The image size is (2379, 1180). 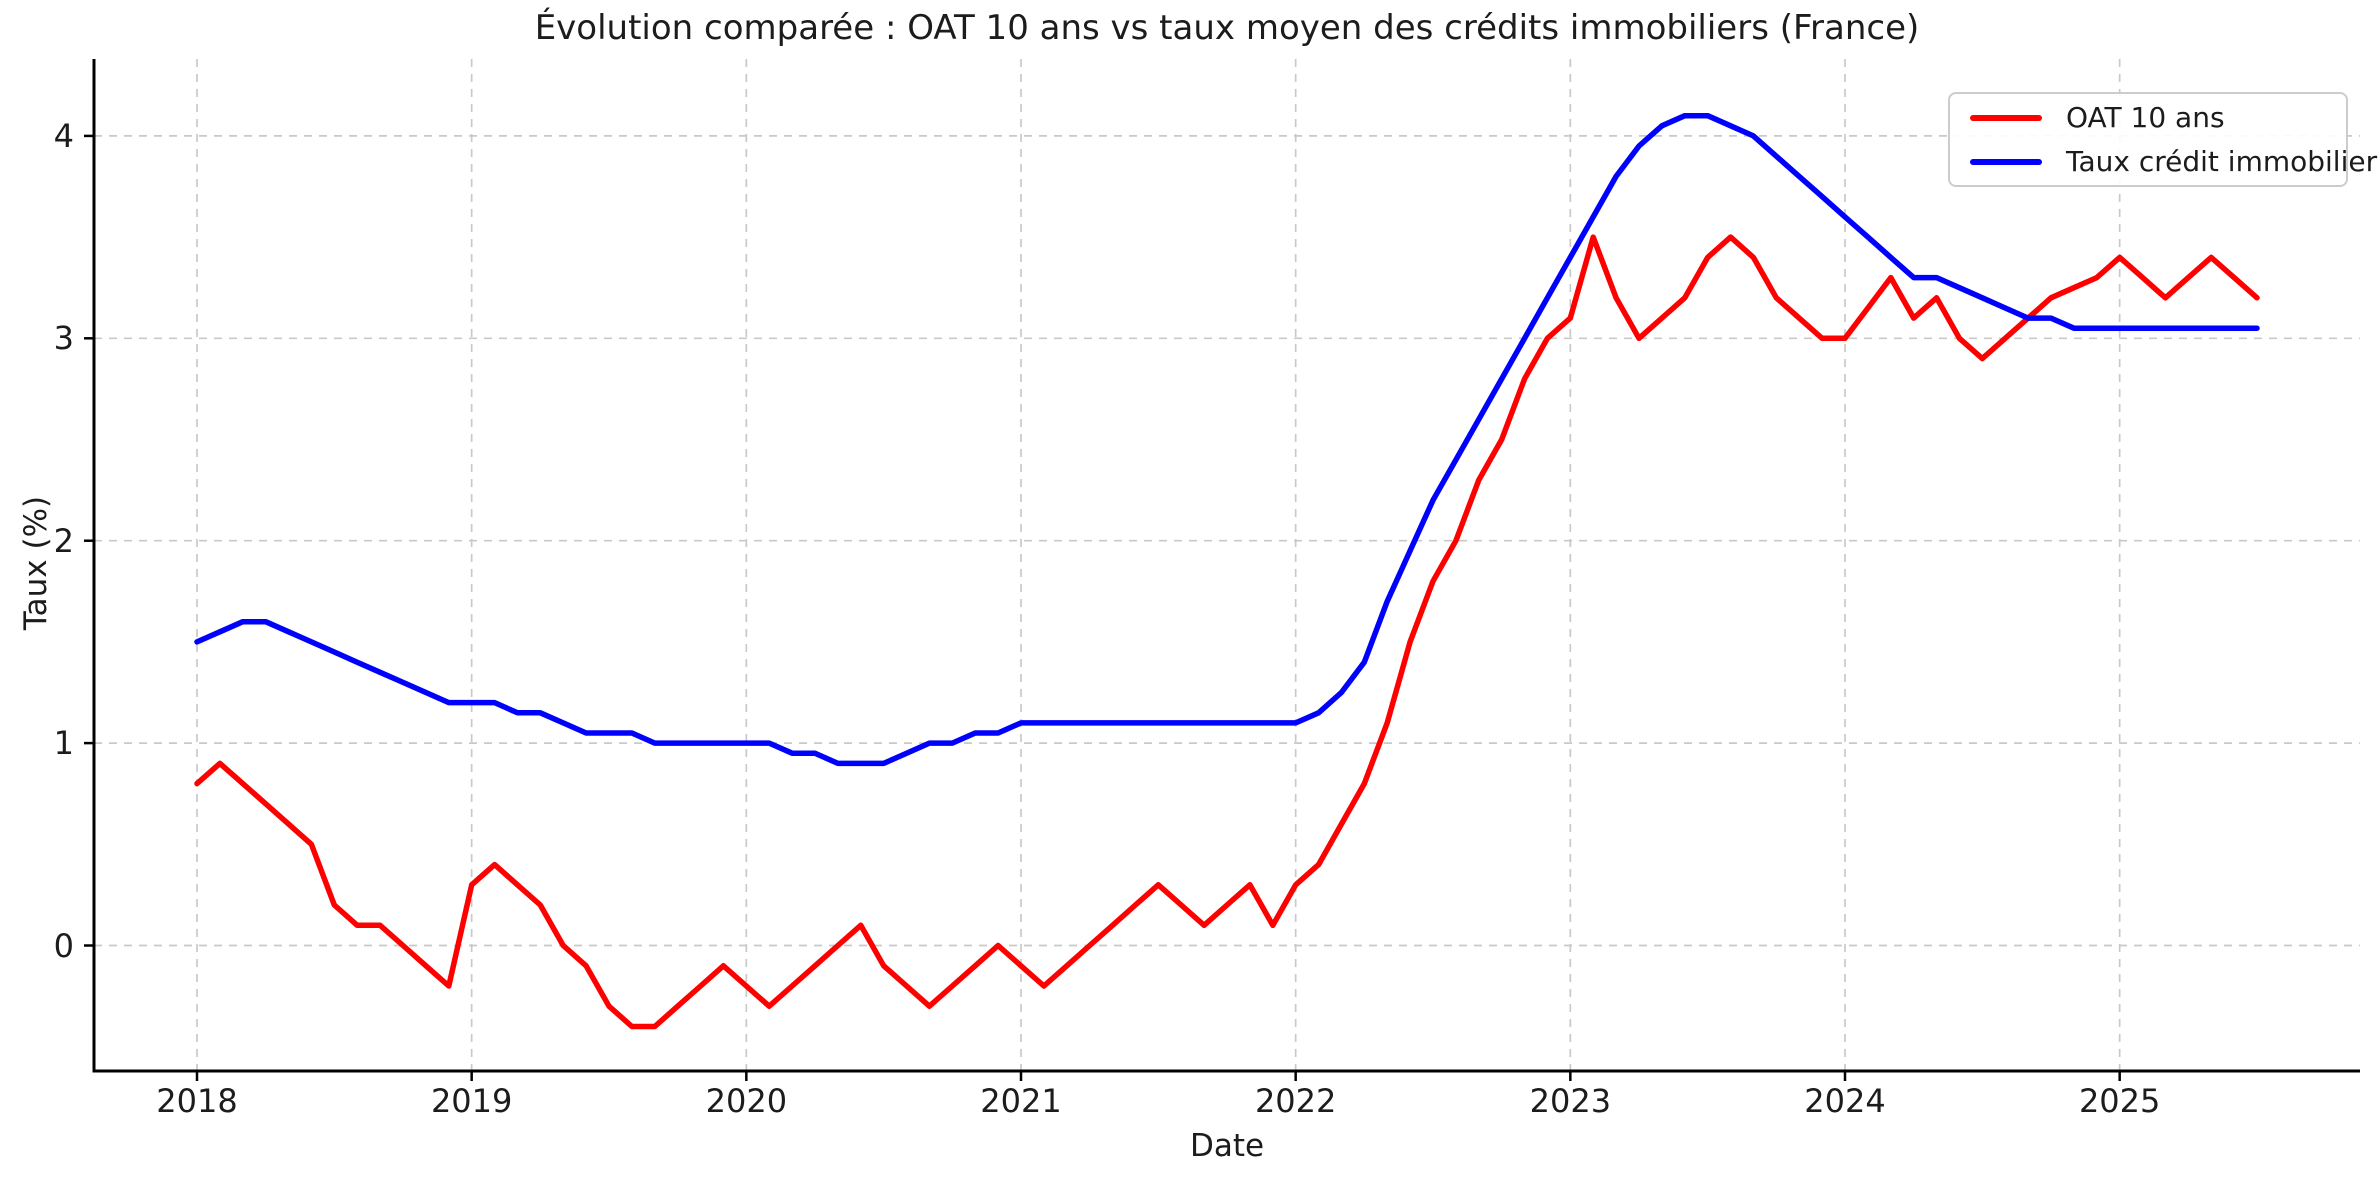 What do you see at coordinates (1570, 1101) in the screenshot?
I see `x-tick-label: 2023` at bounding box center [1570, 1101].